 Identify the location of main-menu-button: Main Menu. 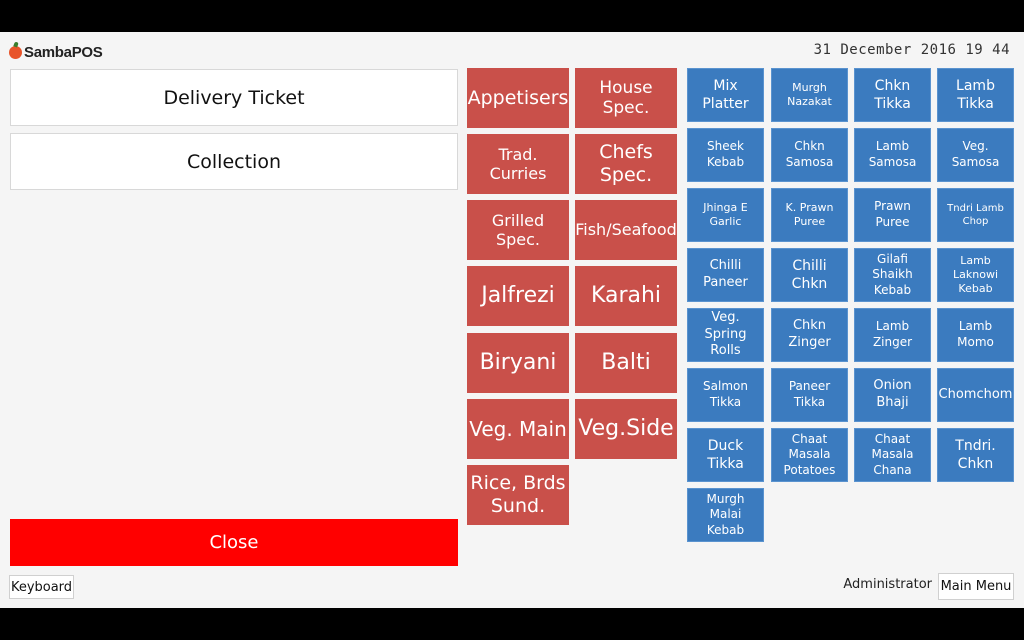
(976, 586).